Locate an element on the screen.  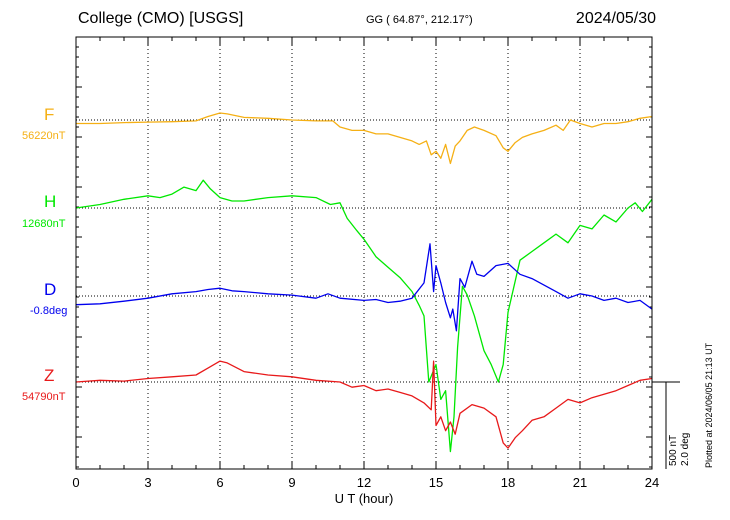
date-label: 2024/05/30 is located at coordinates (615, 18).